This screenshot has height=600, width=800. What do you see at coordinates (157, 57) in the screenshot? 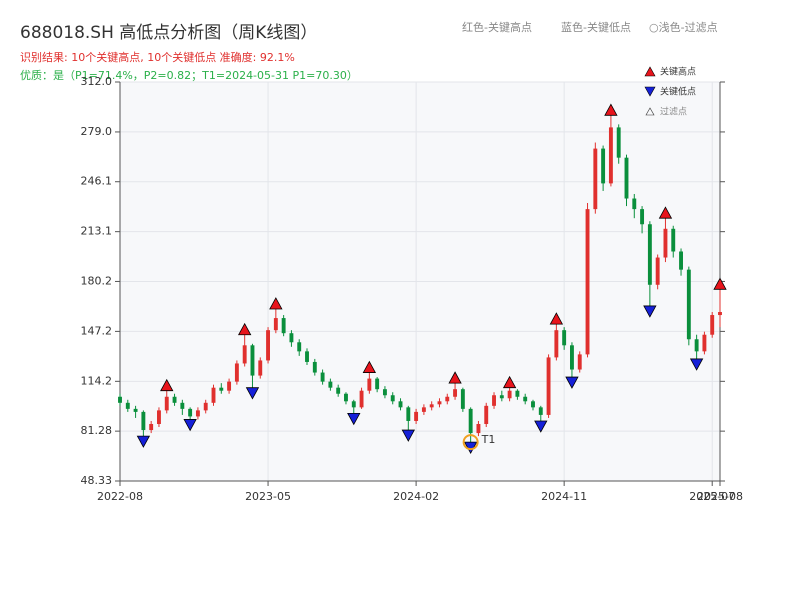
I see `subtitle: 识别结果: 10个关键高点, 10个关键低点 准确度: 92.1%` at bounding box center [157, 57].